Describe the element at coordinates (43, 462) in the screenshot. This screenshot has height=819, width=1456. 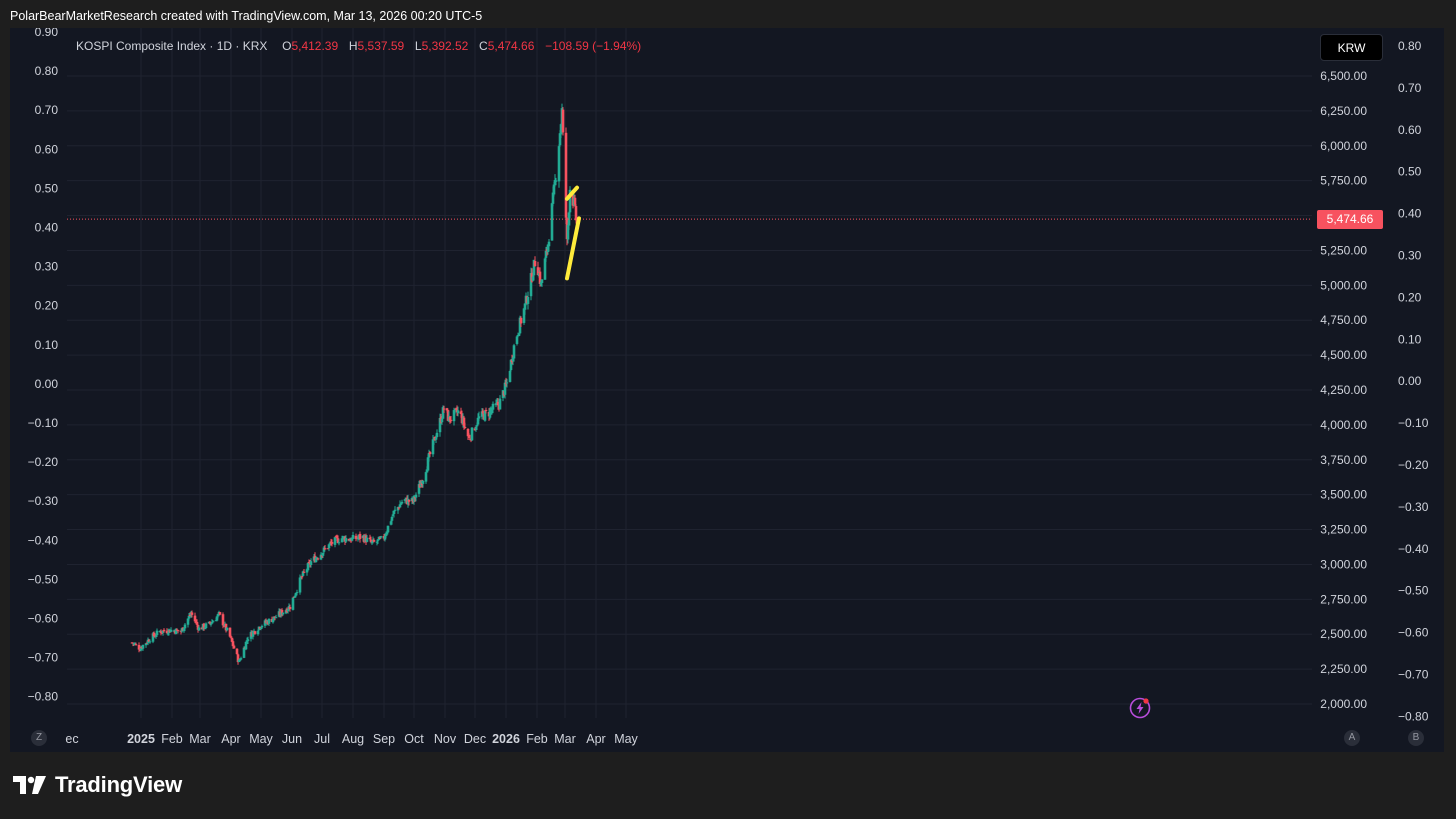
I see `left-axis-tick-label: −0.20` at that location.